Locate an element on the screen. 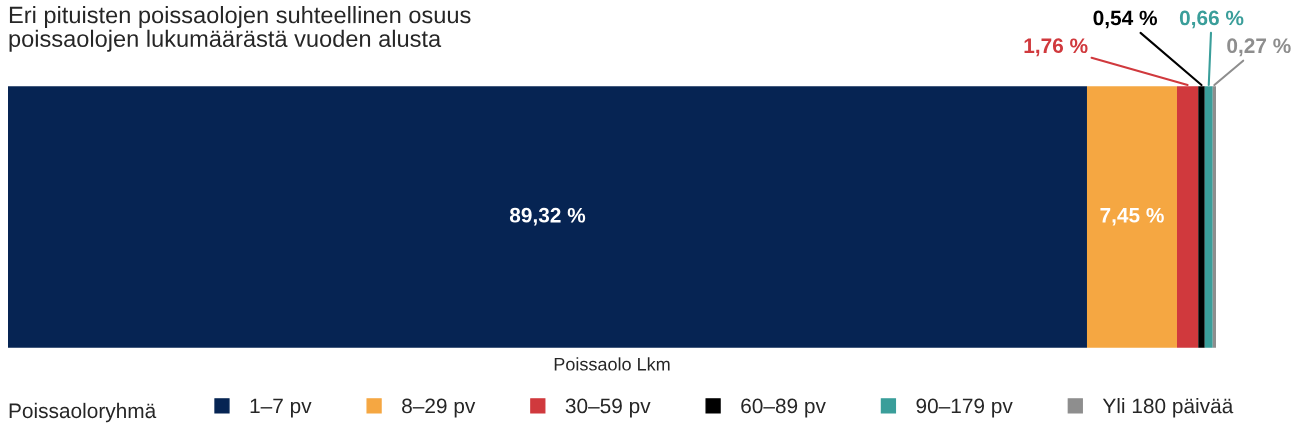 This screenshot has height=432, width=1304. legend-label: 90–179 pv is located at coordinates (964, 408).